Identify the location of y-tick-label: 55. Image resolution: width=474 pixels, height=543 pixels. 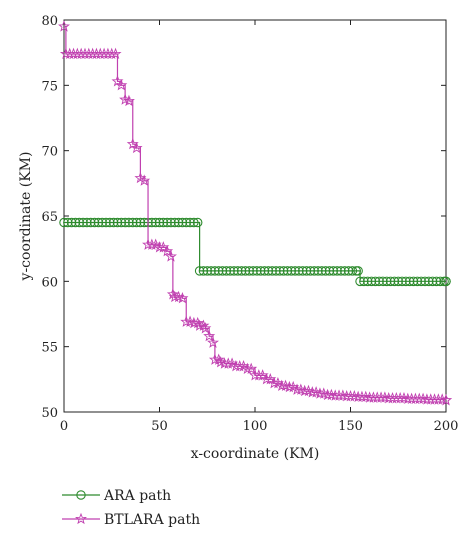
(49, 348).